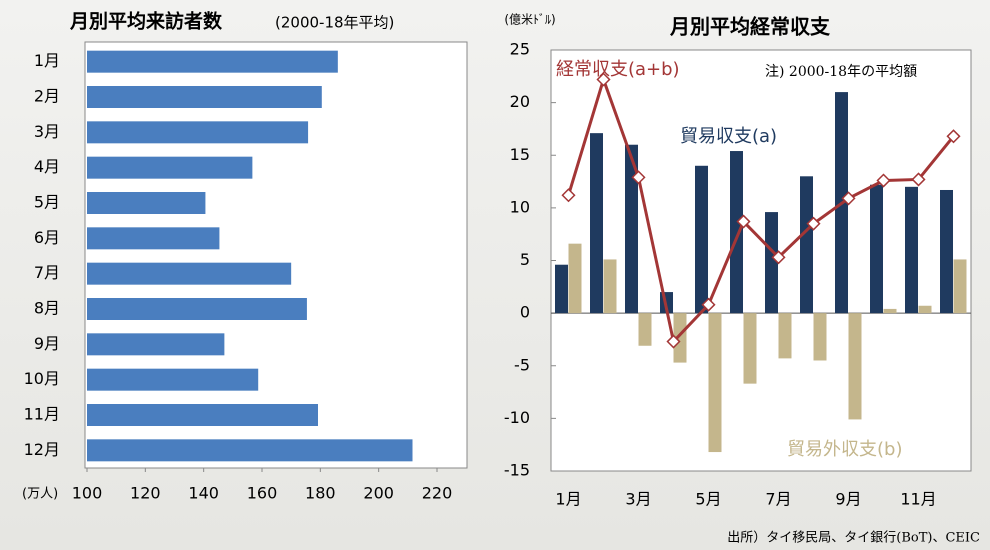 This screenshot has width=990, height=550. I want to click on y-tick-label: -5, so click(522, 364).